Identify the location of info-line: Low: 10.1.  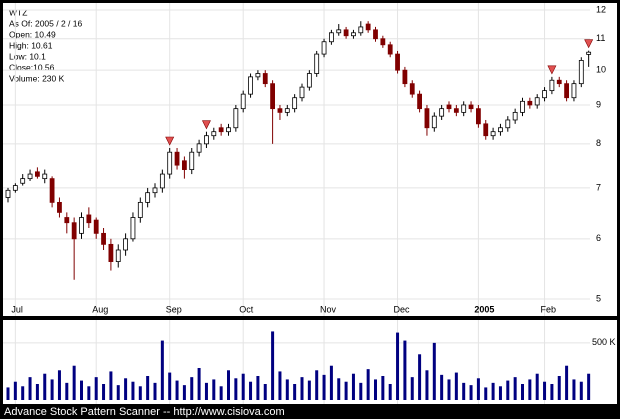
(27, 56).